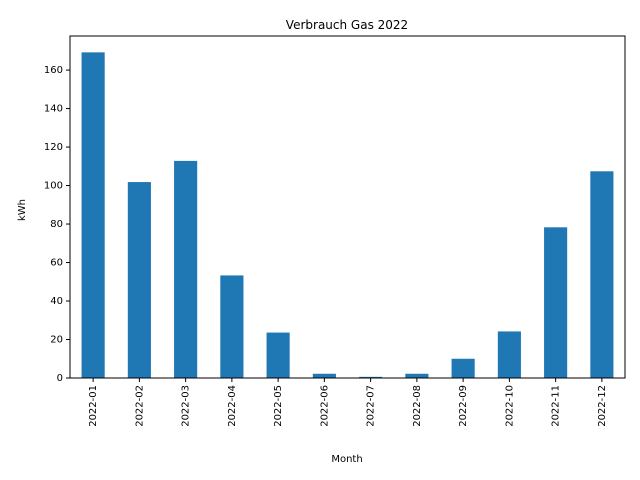 This screenshot has height=480, width=640. I want to click on y-axis-label: kWh, so click(22, 210).